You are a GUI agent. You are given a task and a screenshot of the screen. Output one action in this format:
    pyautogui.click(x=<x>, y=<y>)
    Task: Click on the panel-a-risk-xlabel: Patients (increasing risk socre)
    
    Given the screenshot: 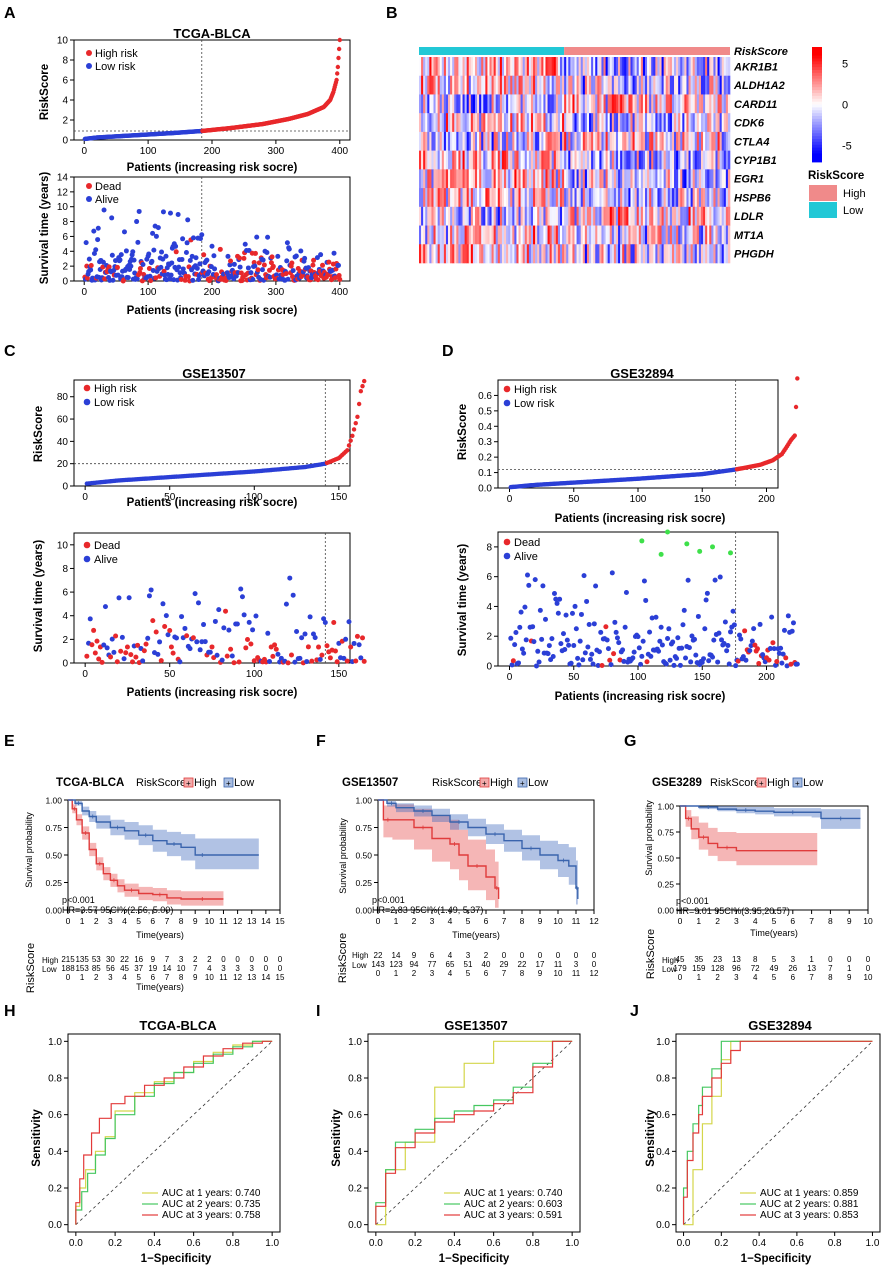 What is the action you would take?
    pyautogui.click(x=212, y=168)
    